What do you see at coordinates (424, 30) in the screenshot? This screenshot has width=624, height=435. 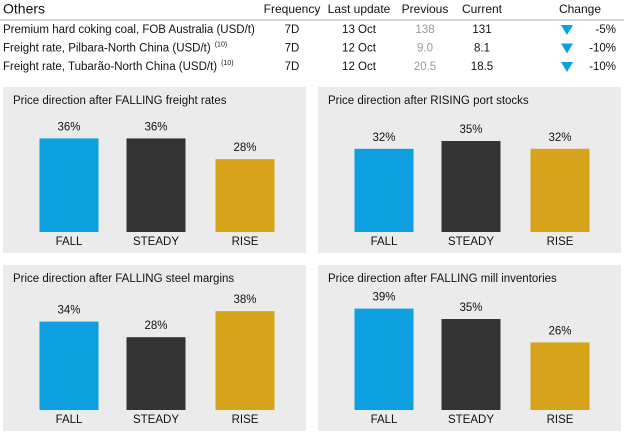 I see `row-previous: 138` at bounding box center [424, 30].